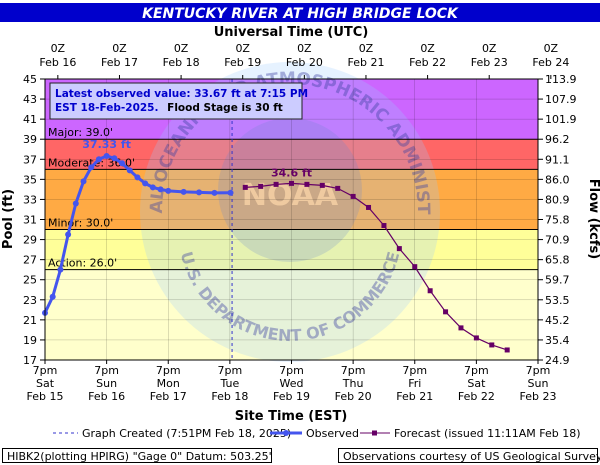  I want to click on top-tick-date: Feb 18, so click(181, 62).